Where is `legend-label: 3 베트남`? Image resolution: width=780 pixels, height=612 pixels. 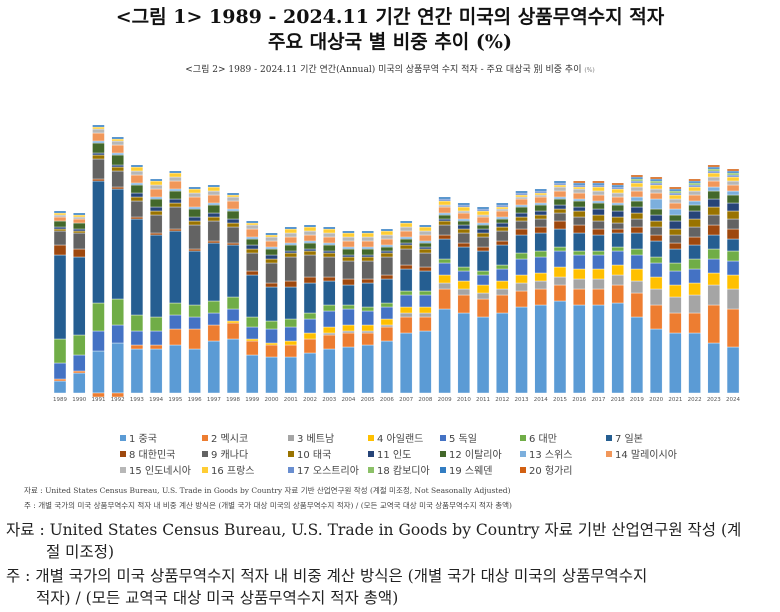 legend-label: 3 베트남 is located at coordinates (316, 439).